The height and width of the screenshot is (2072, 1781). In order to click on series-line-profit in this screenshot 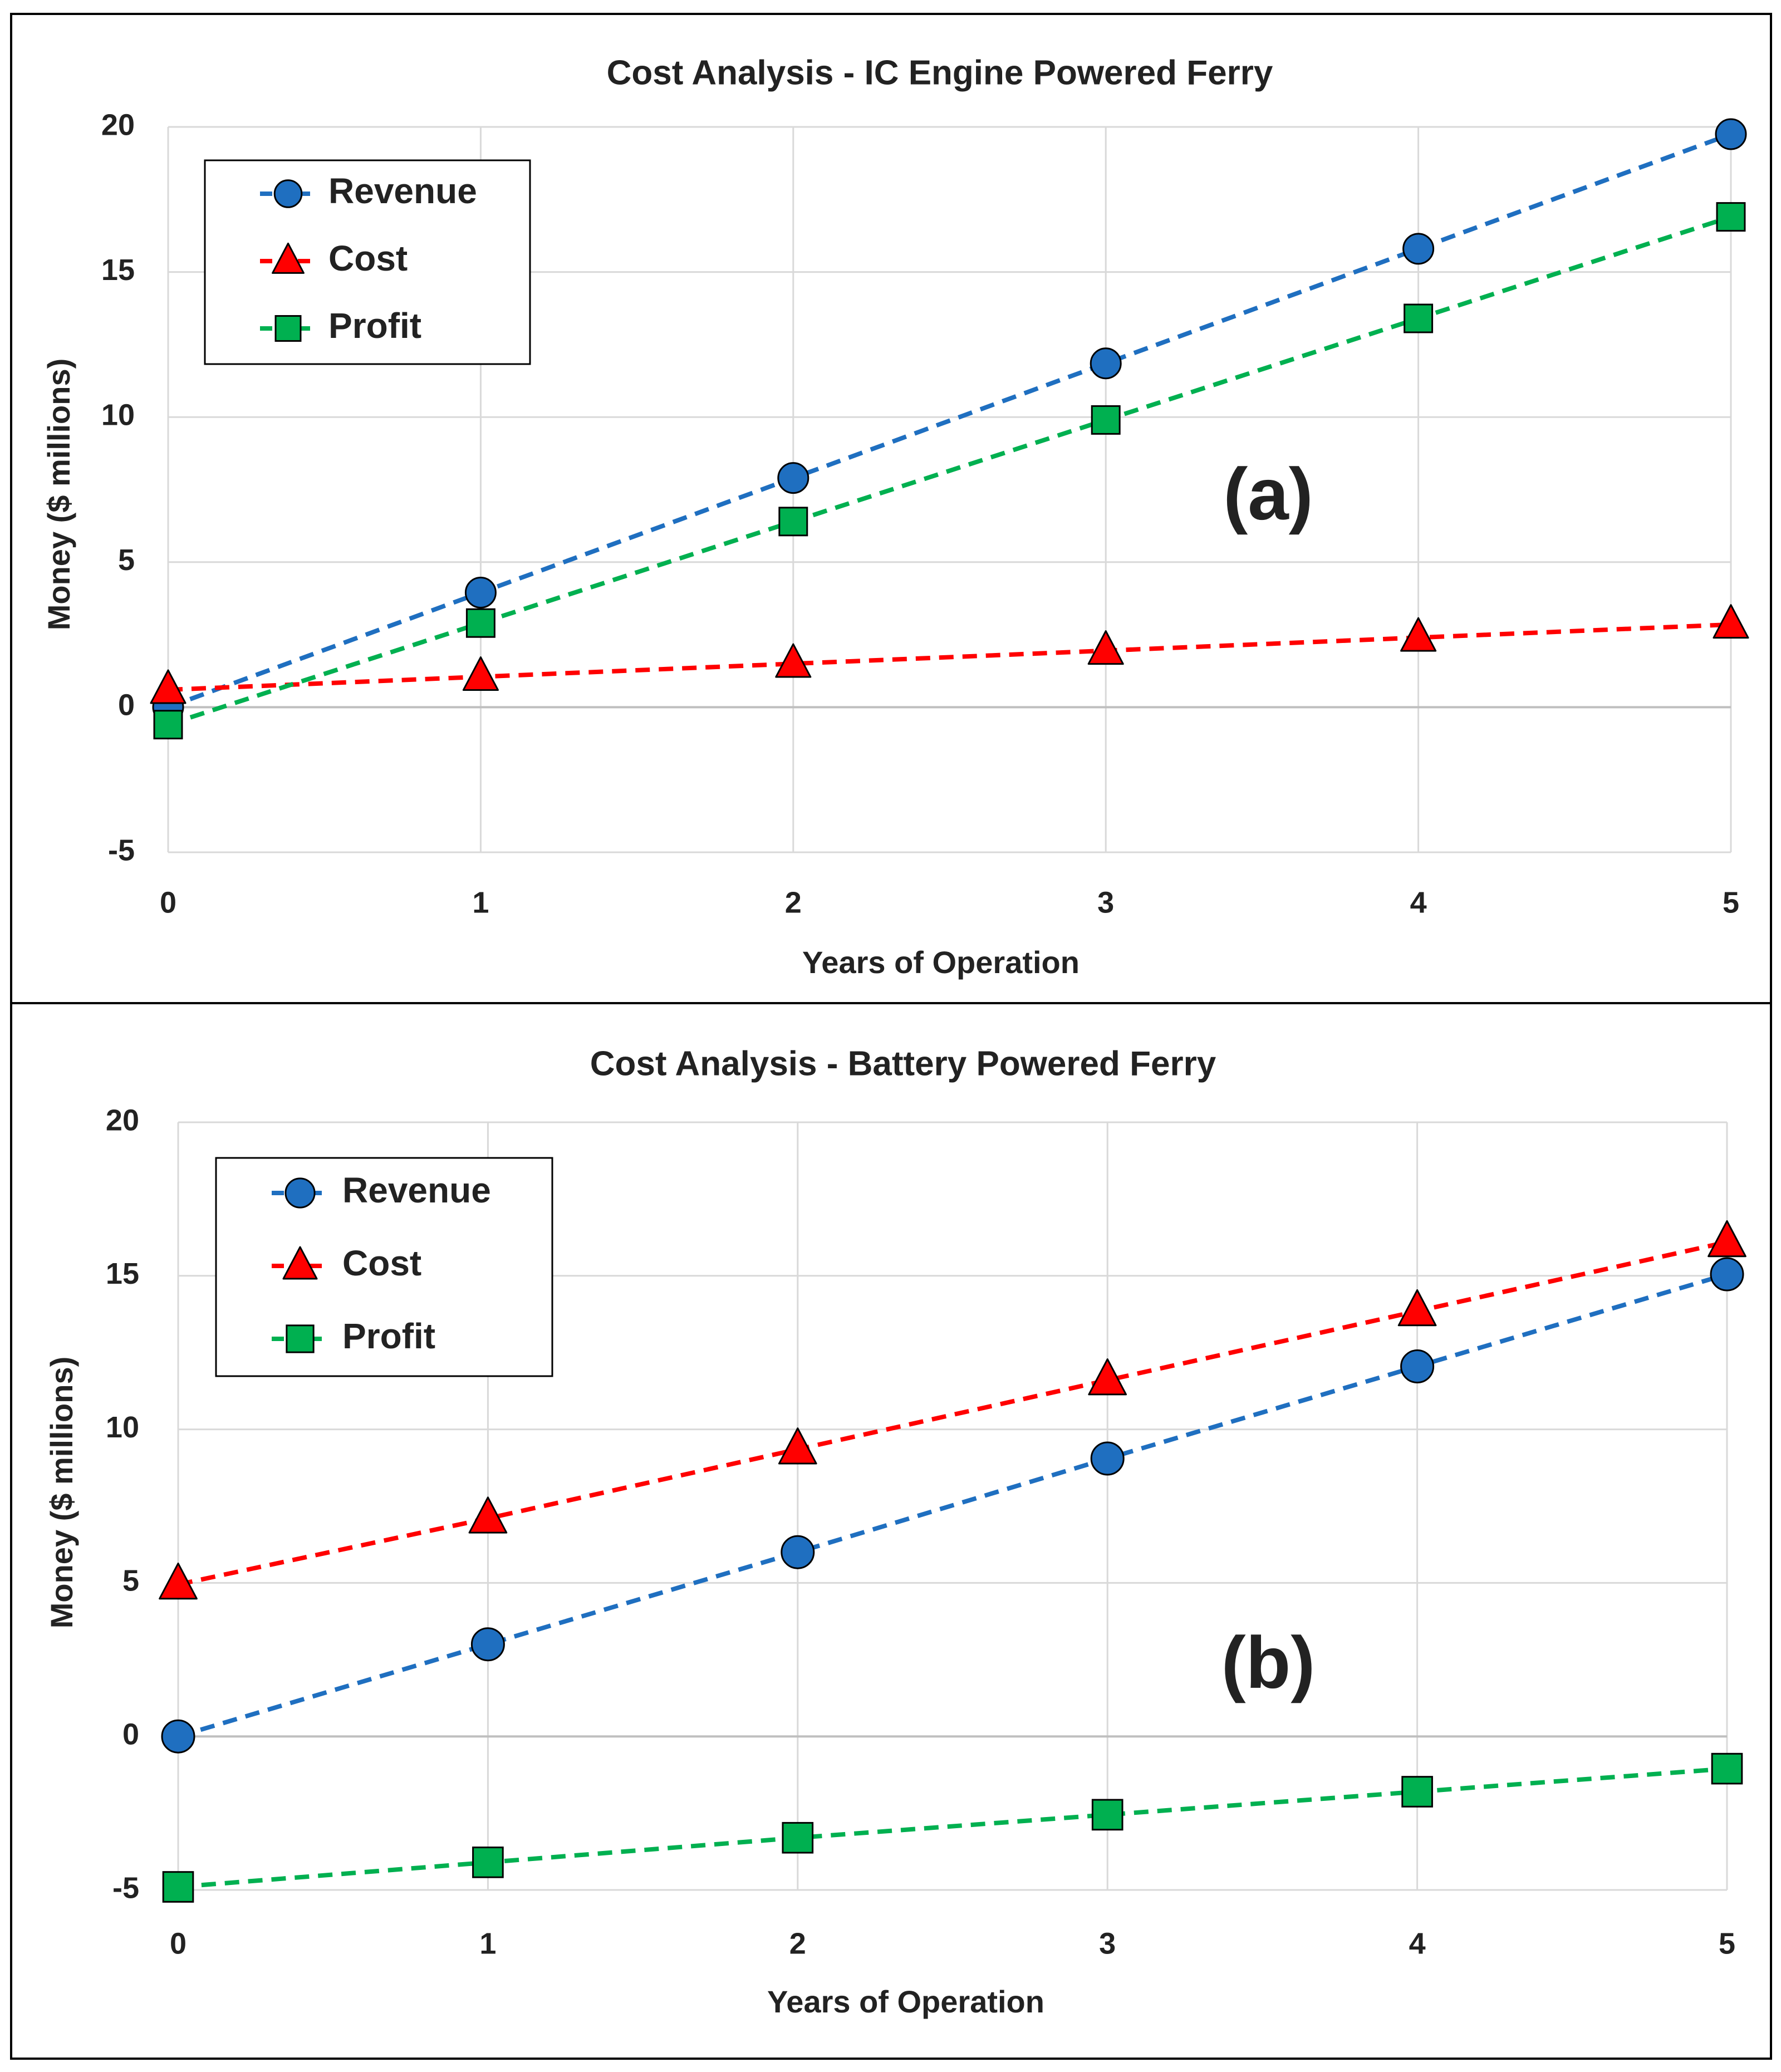, I will do `click(953, 1827)`.